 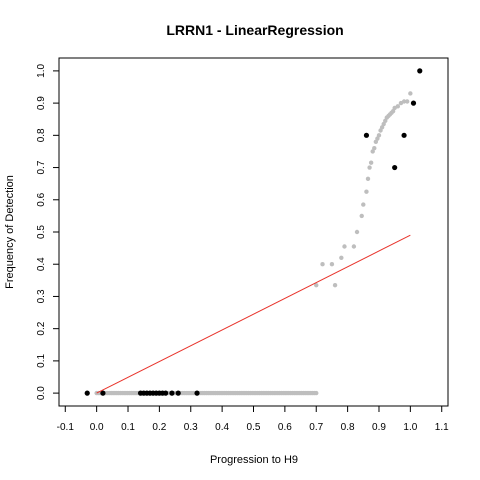 What do you see at coordinates (41, 103) in the screenshot?
I see `y-tick-label: 0.9` at bounding box center [41, 103].